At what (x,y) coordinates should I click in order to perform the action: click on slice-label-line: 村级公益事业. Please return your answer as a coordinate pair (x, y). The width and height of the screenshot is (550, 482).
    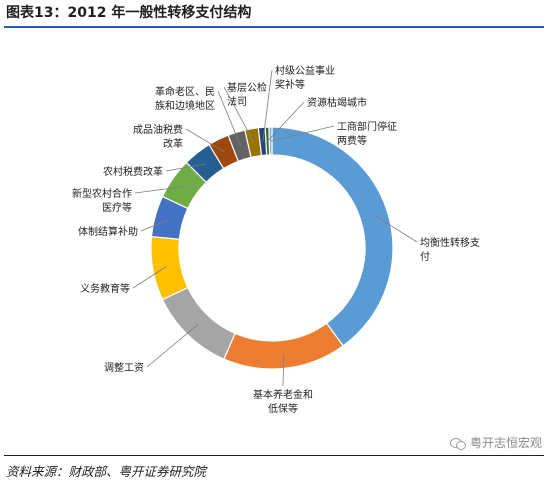
    Looking at the image, I should click on (305, 70).